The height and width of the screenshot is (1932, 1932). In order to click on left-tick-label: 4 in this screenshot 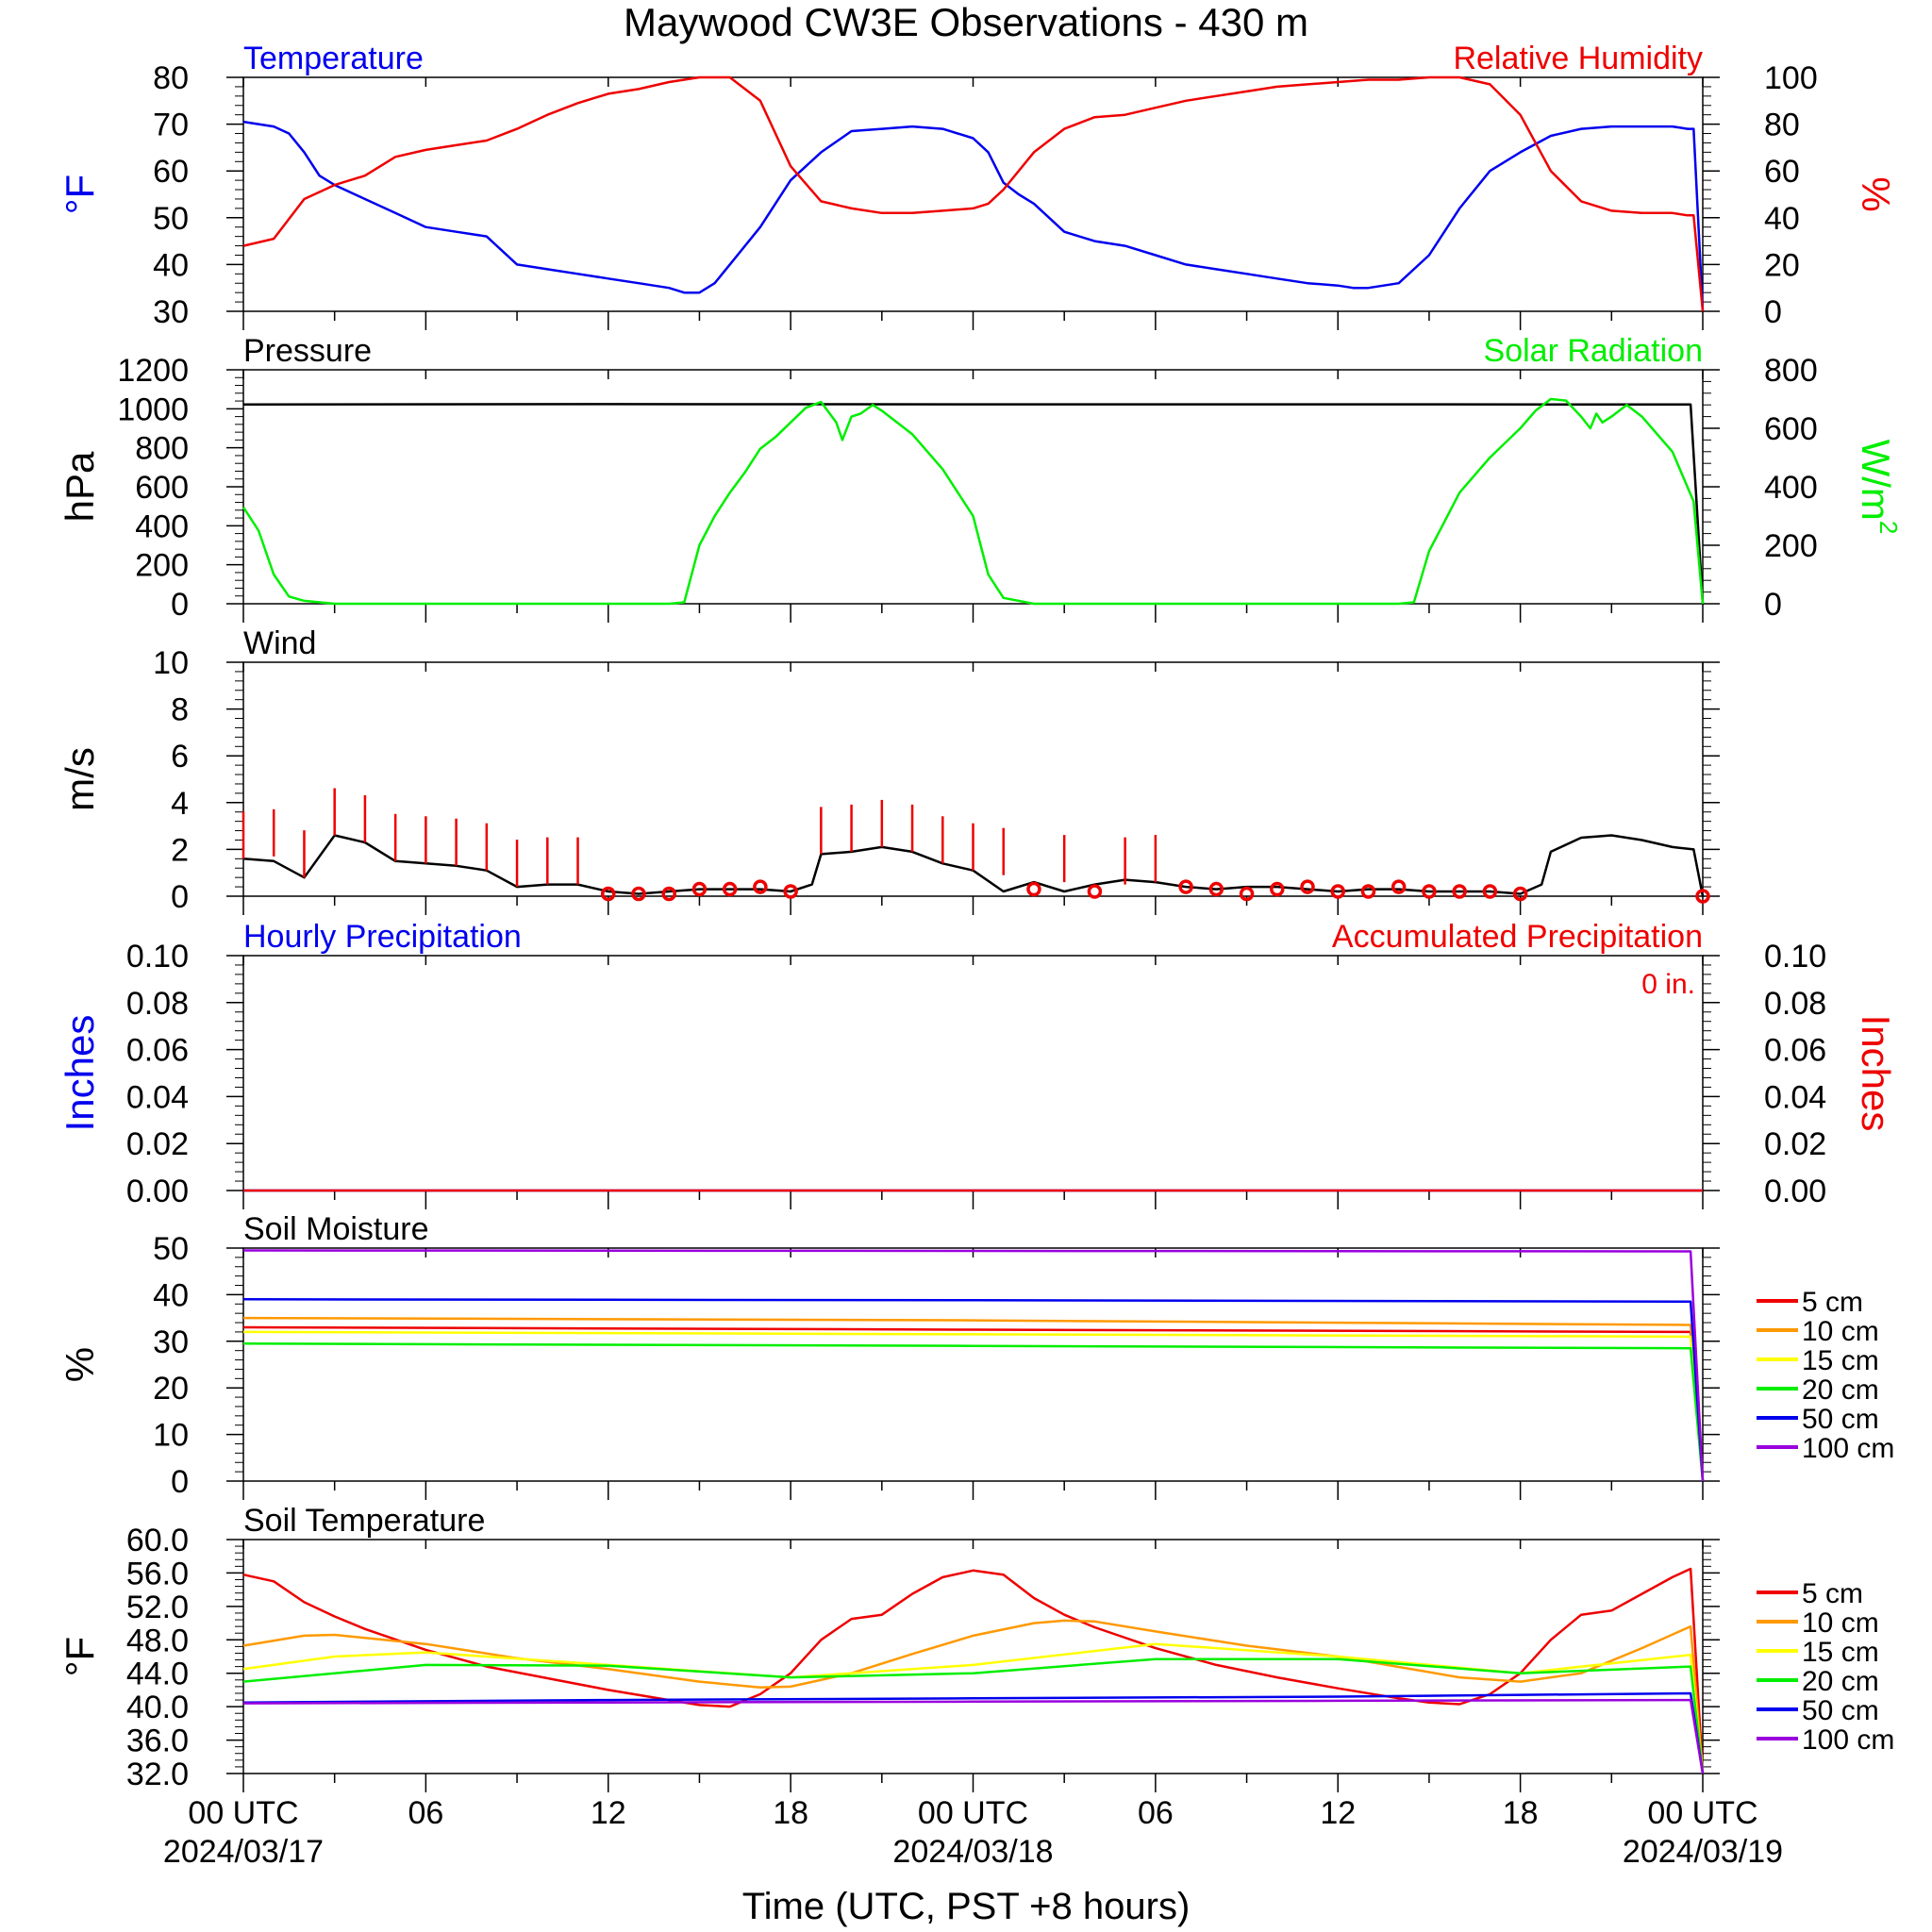, I will do `click(180, 804)`.